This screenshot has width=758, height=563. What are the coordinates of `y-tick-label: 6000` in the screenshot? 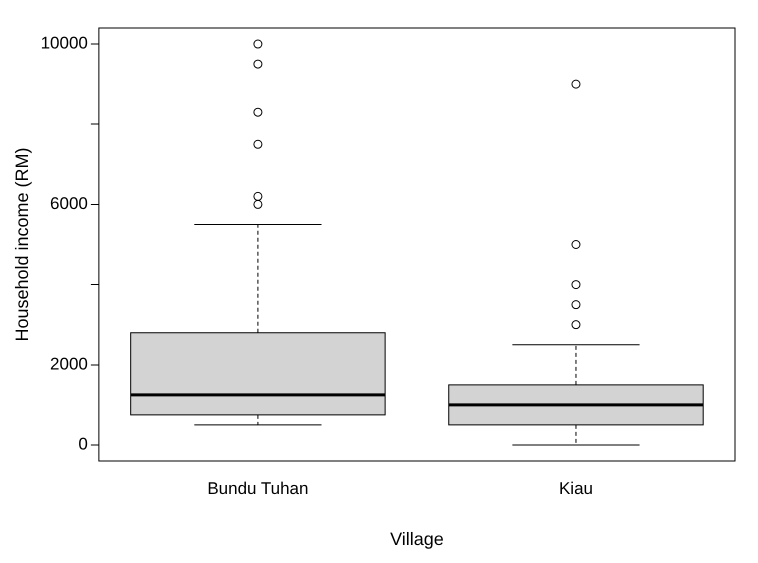 It's located at (69, 204).